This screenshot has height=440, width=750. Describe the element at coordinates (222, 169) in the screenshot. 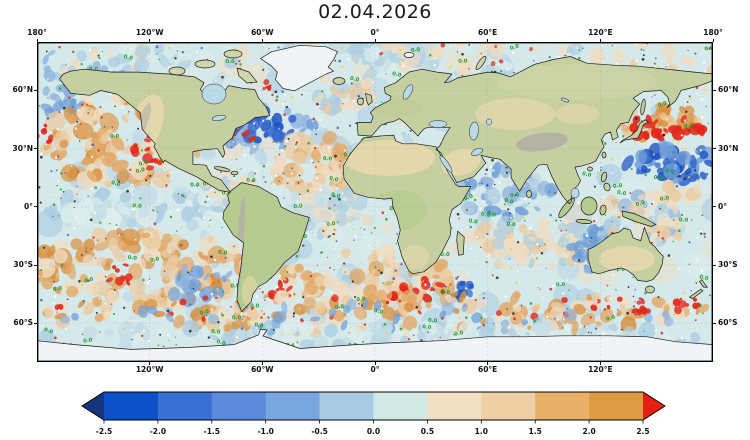

I see `land-cuba` at that location.